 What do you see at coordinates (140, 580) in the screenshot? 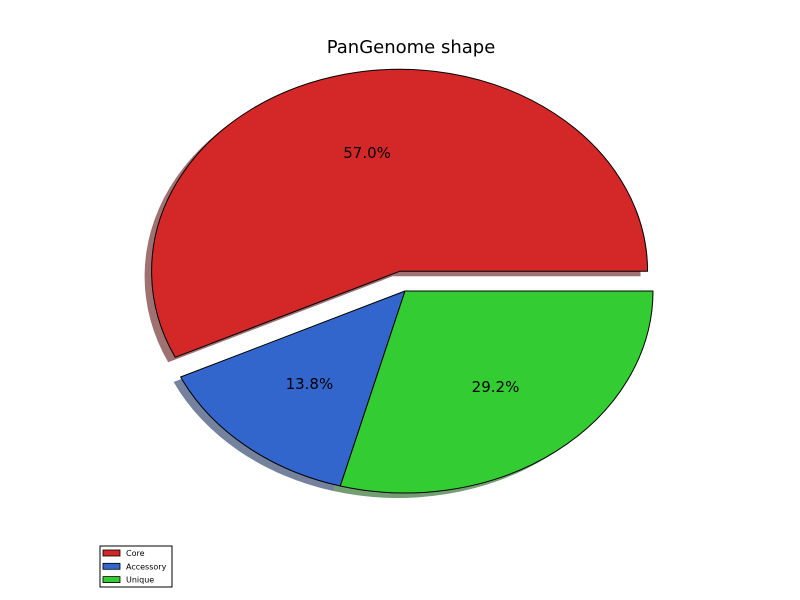
I see `legend-label-unique: Unique` at bounding box center [140, 580].